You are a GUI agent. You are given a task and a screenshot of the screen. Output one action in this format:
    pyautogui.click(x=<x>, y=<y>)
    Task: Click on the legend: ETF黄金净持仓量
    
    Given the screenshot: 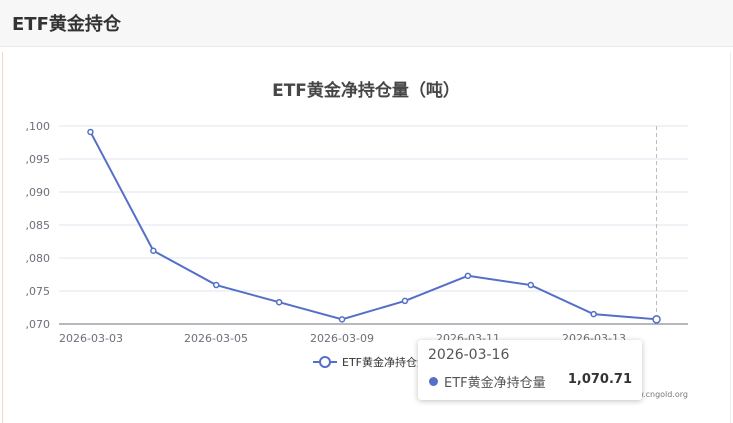 What is the action you would take?
    pyautogui.click(x=370, y=362)
    